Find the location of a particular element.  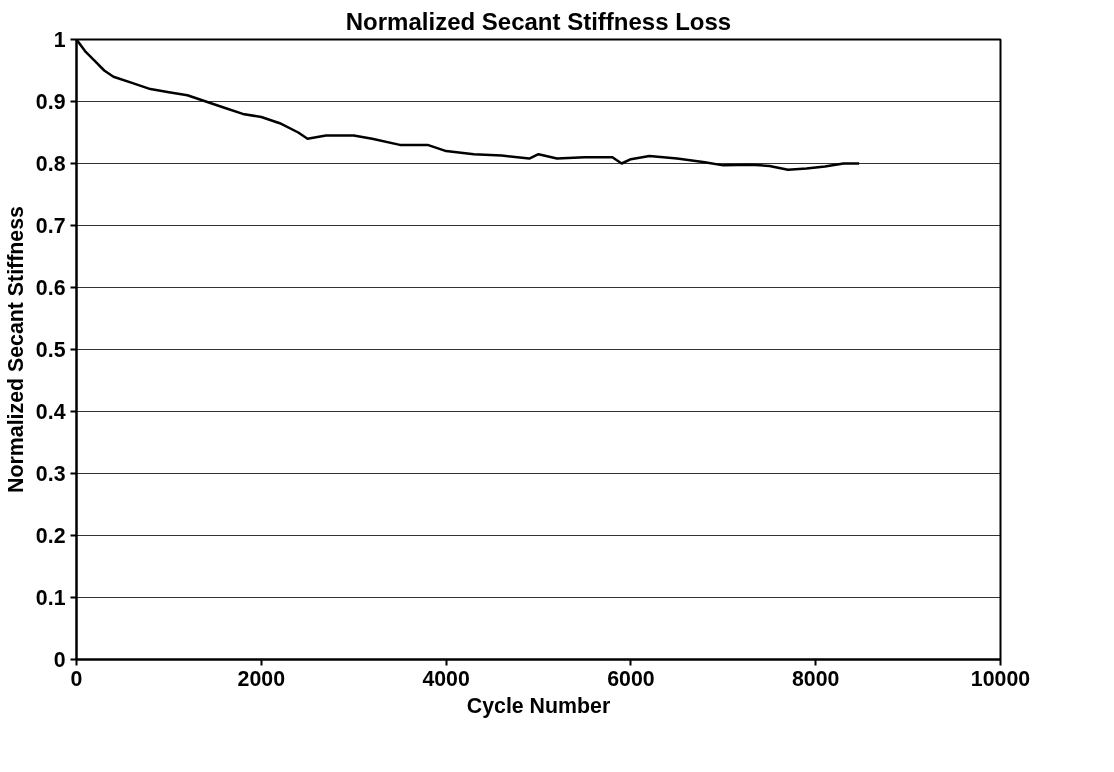

y-tick-label: 0.1 is located at coordinates (50, 598).